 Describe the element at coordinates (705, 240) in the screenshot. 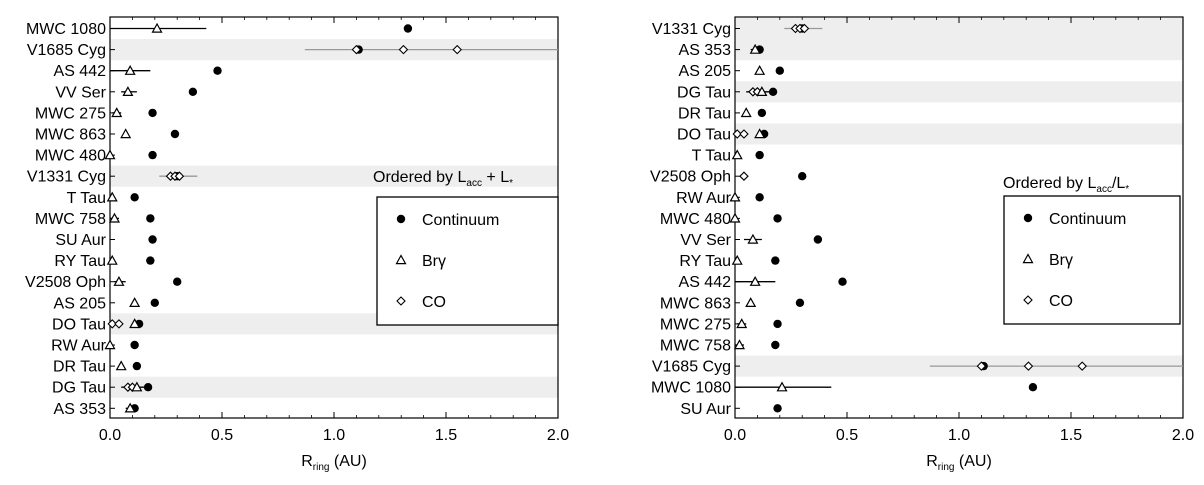

I see `star-label: VV Ser` at that location.